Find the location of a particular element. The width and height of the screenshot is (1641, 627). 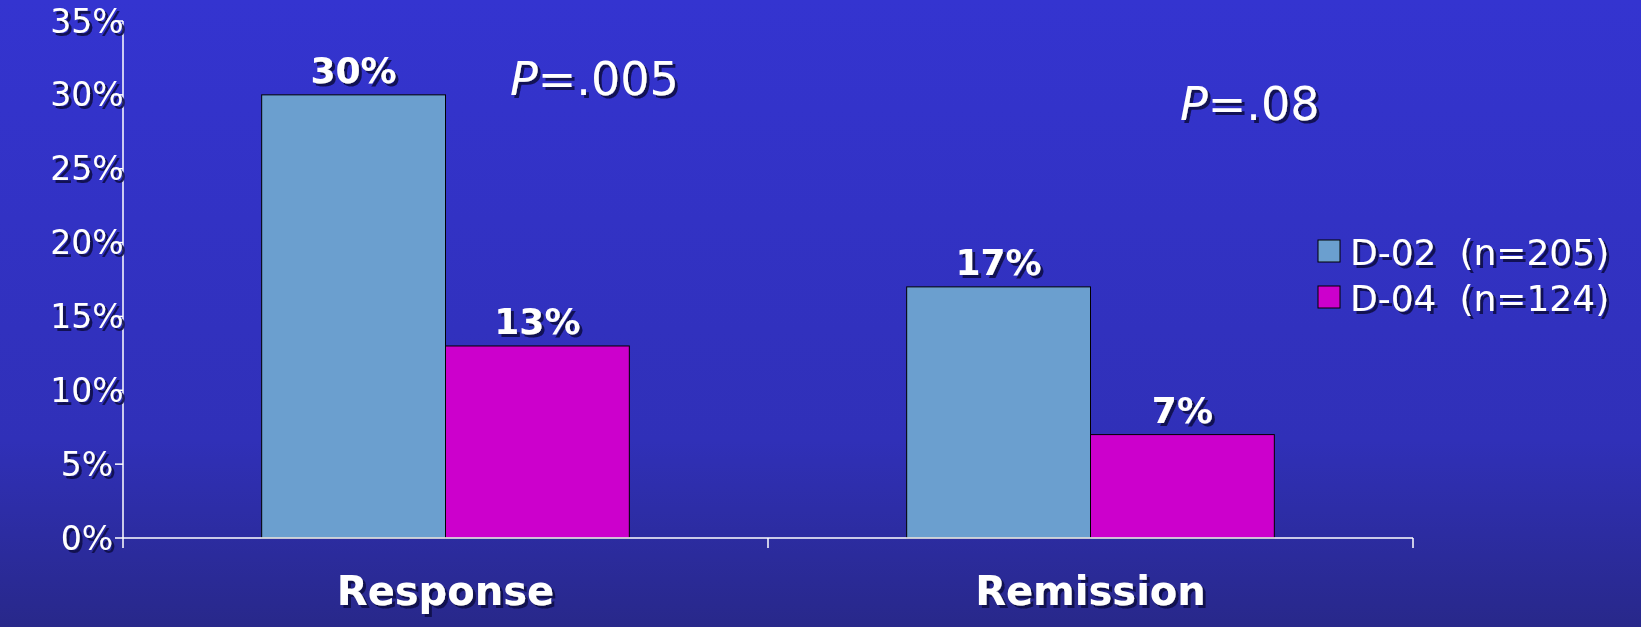

x-tick-label: Response is located at coordinates (445, 591).